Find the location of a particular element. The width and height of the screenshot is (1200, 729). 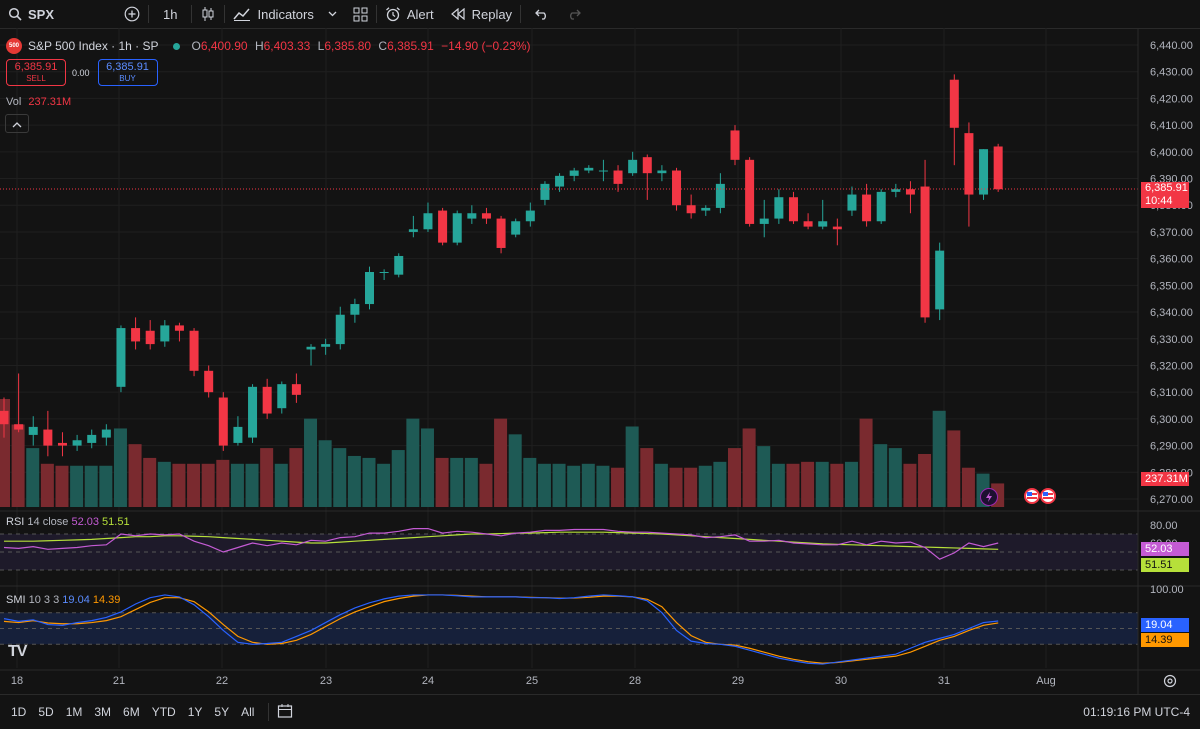

calendar-icon is located at coordinates (285, 712).